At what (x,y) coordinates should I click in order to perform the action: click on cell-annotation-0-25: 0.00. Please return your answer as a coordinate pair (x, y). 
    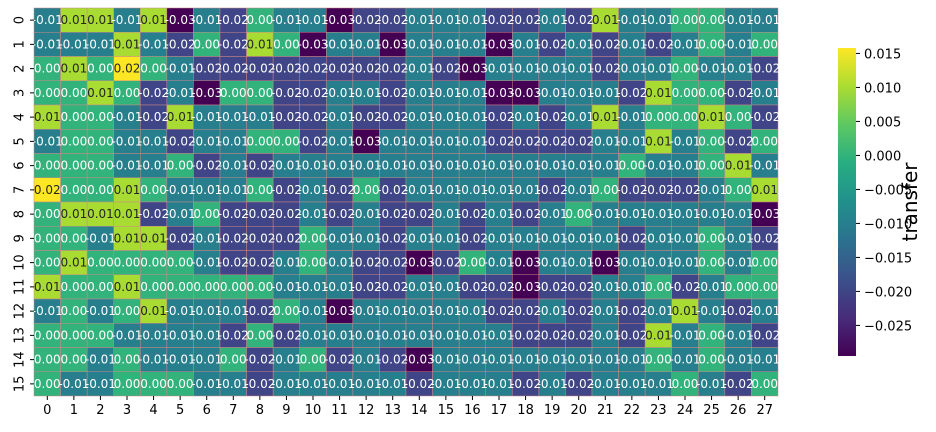
    Looking at the image, I should click on (711, 20).